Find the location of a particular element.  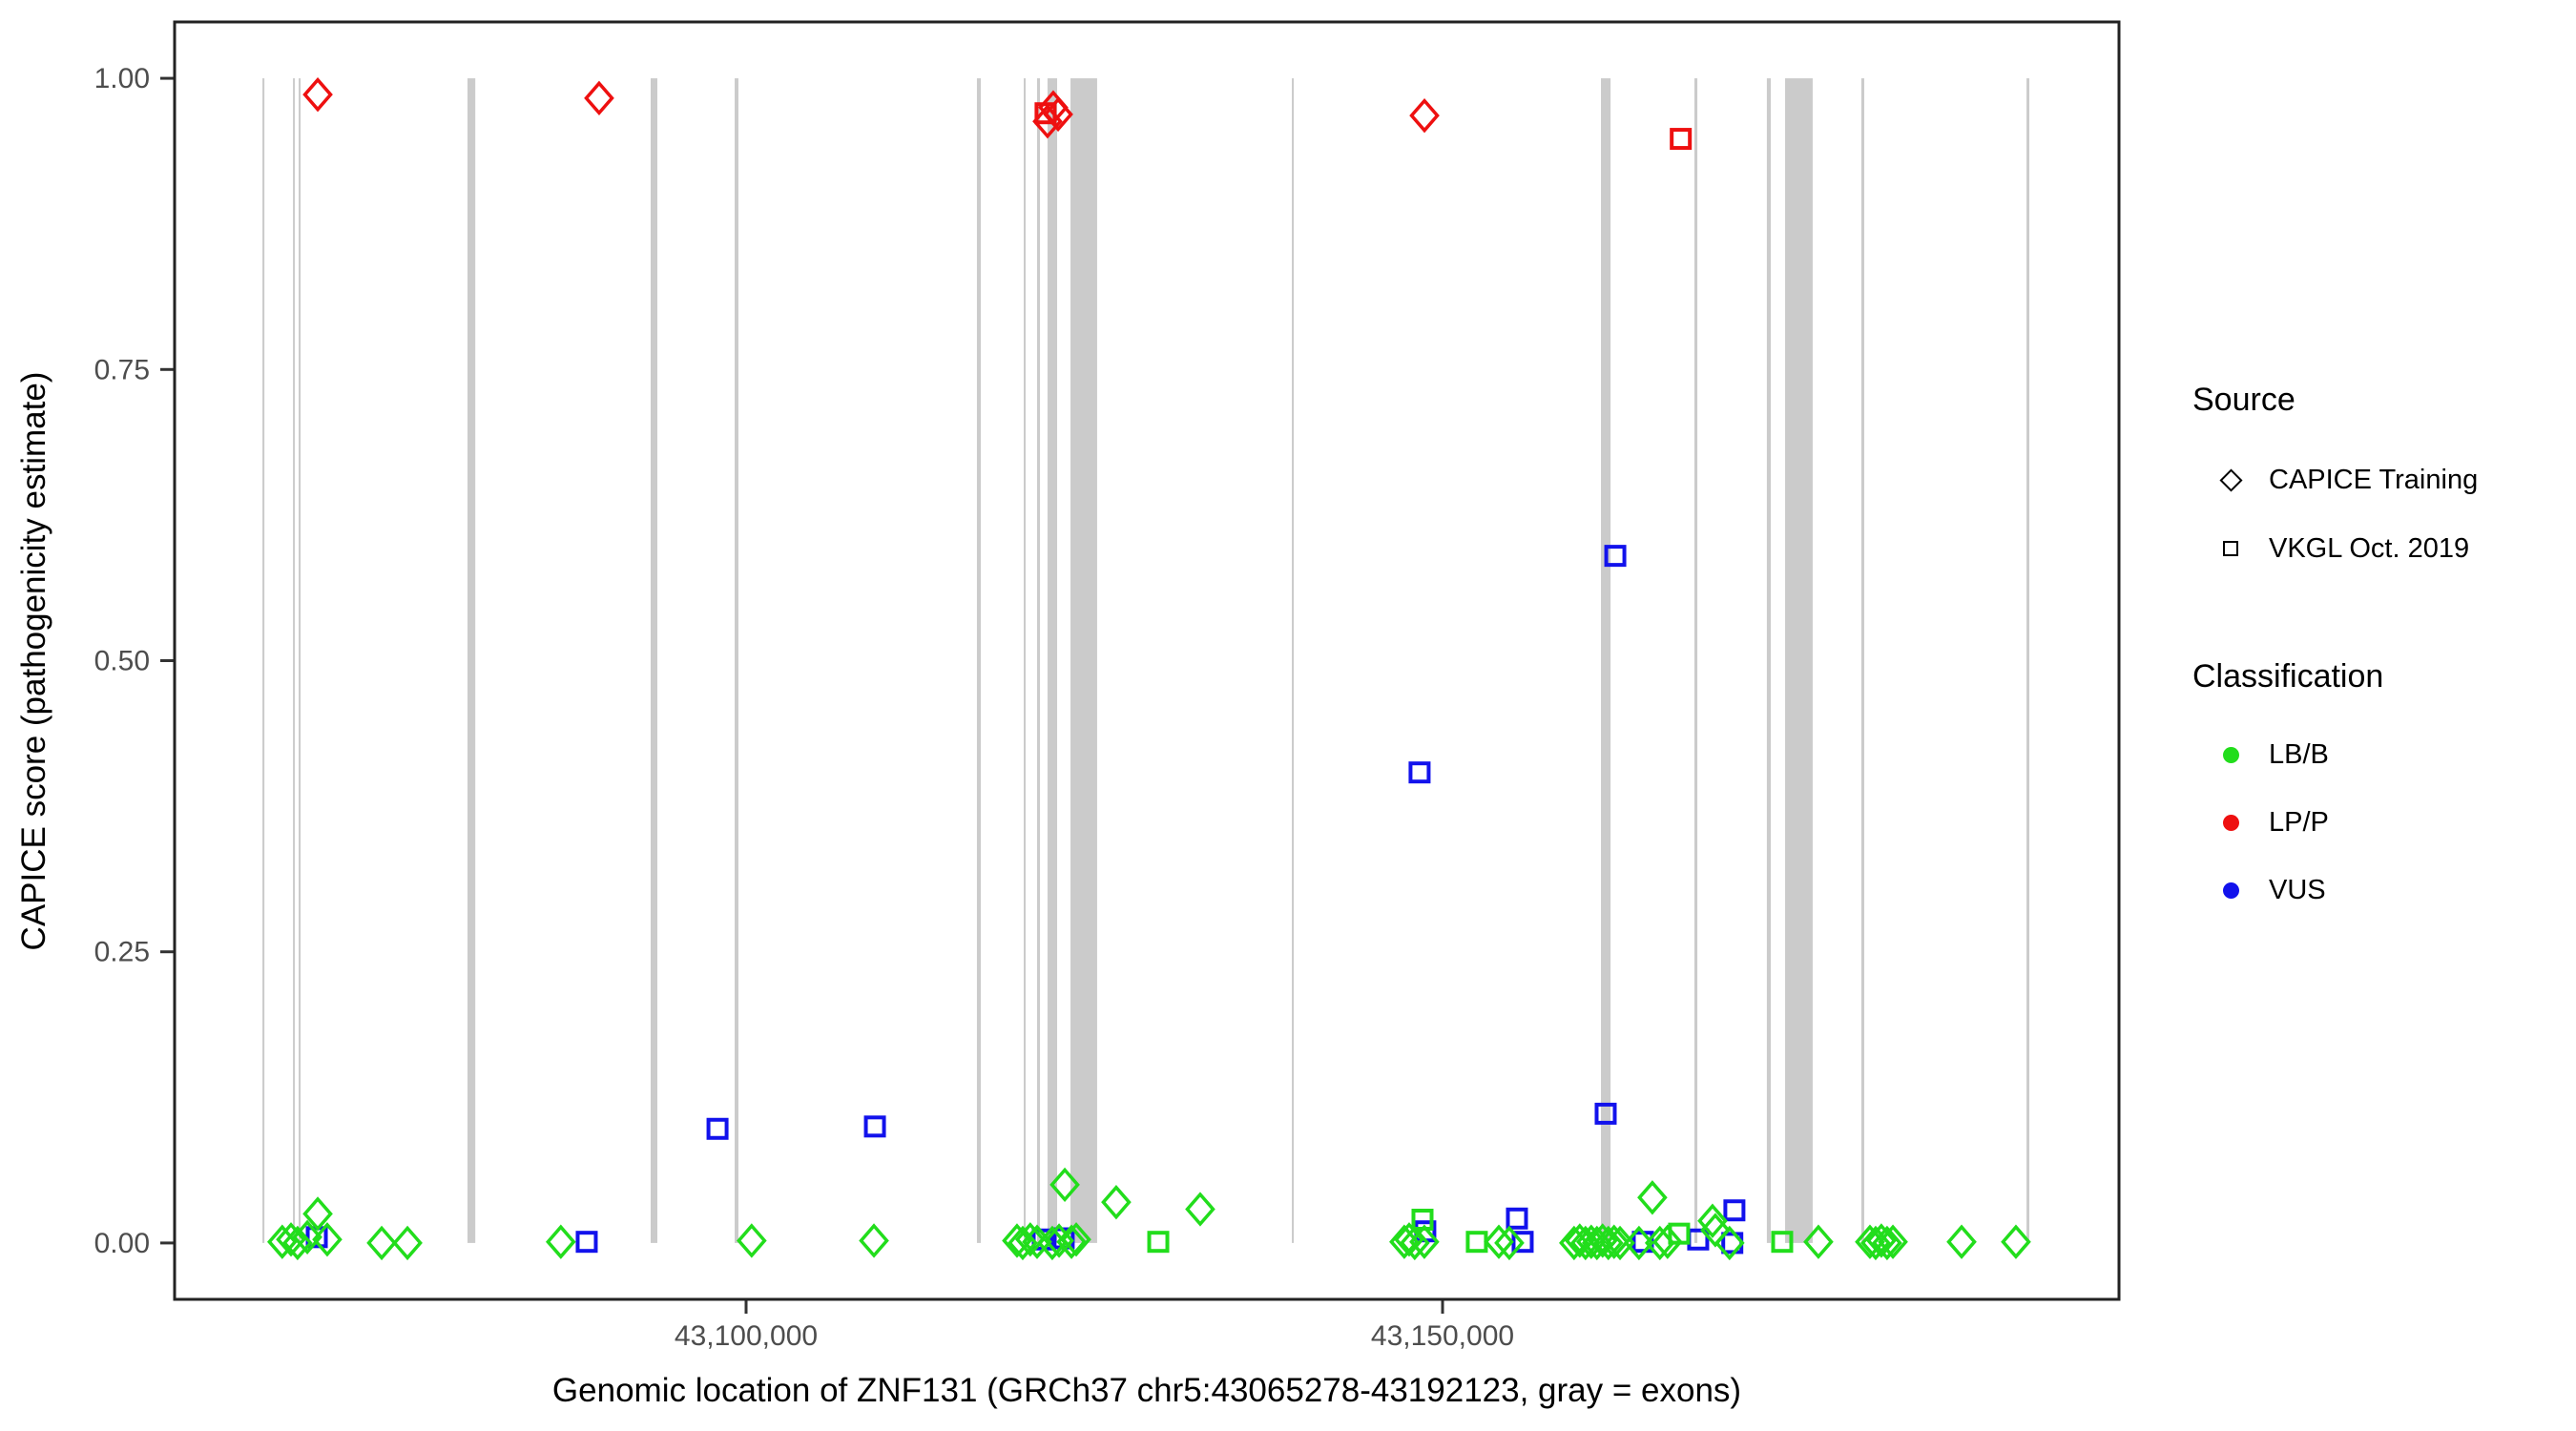

diamond-icon is located at coordinates (2230, 479).